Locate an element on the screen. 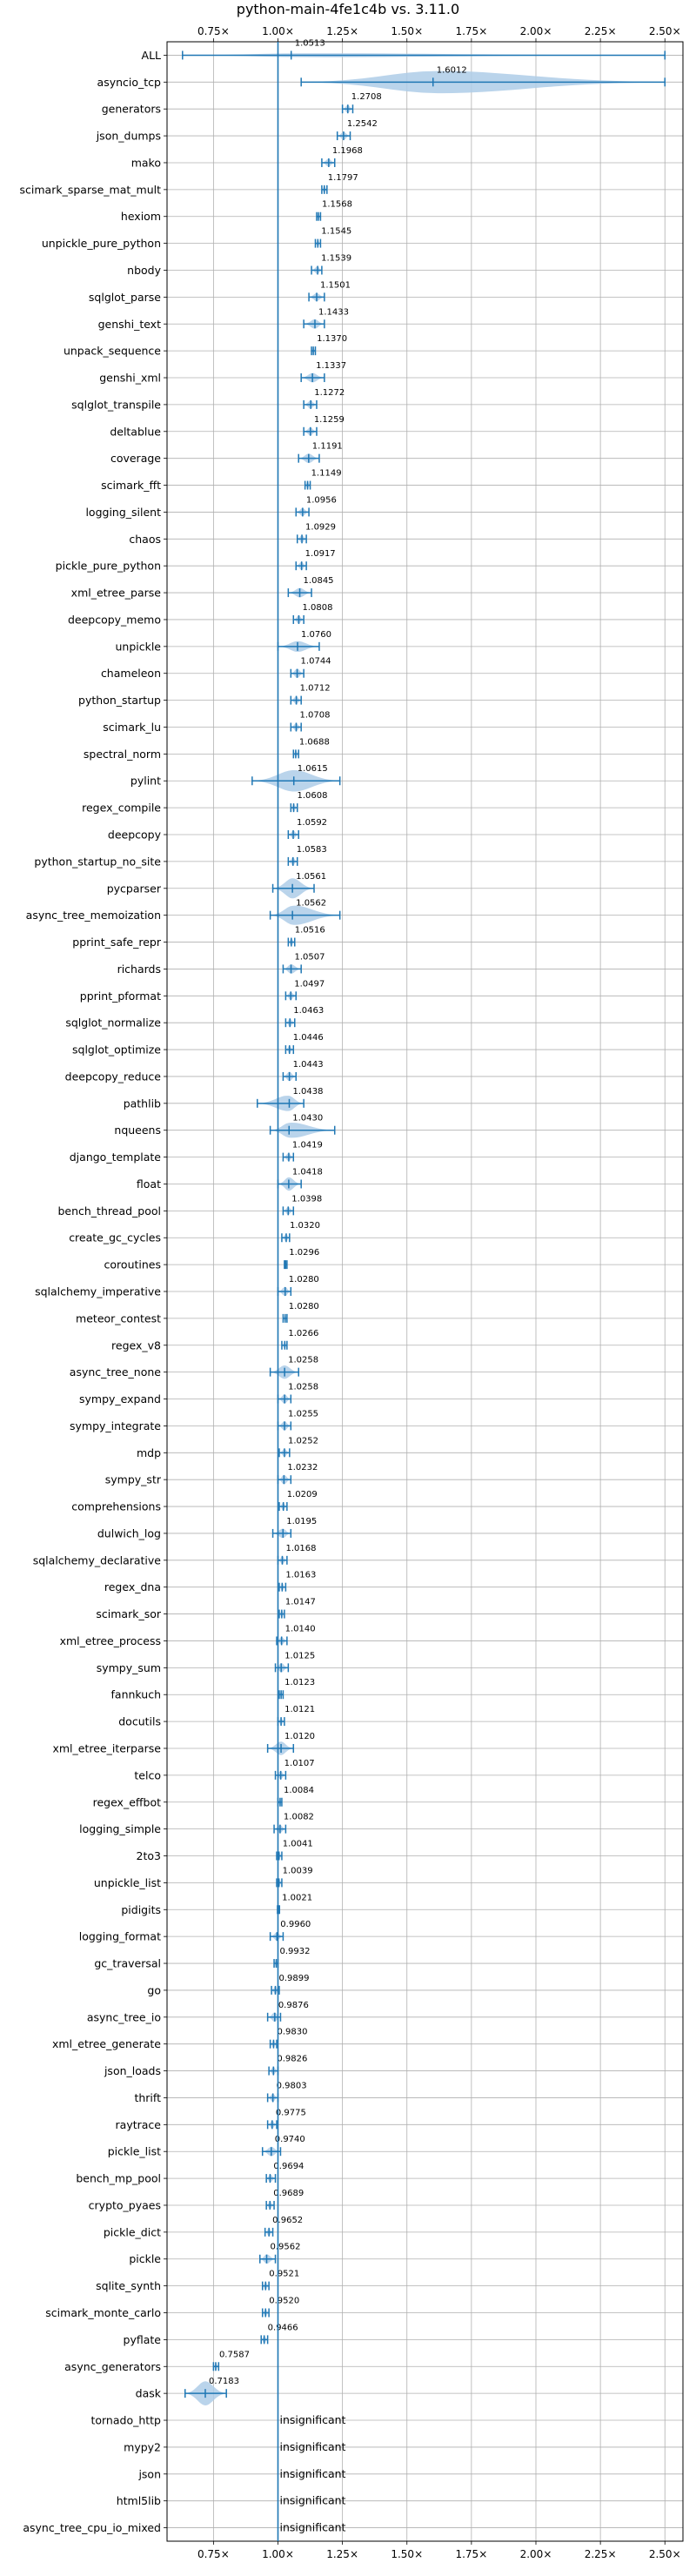 Image resolution: width=696 pixels, height=2576 pixels. value-label: 1.1337 is located at coordinates (331, 366).